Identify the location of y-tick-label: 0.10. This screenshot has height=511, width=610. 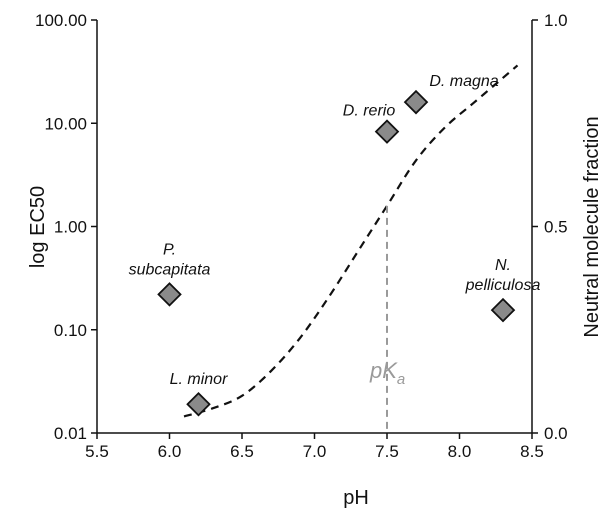
(70, 330).